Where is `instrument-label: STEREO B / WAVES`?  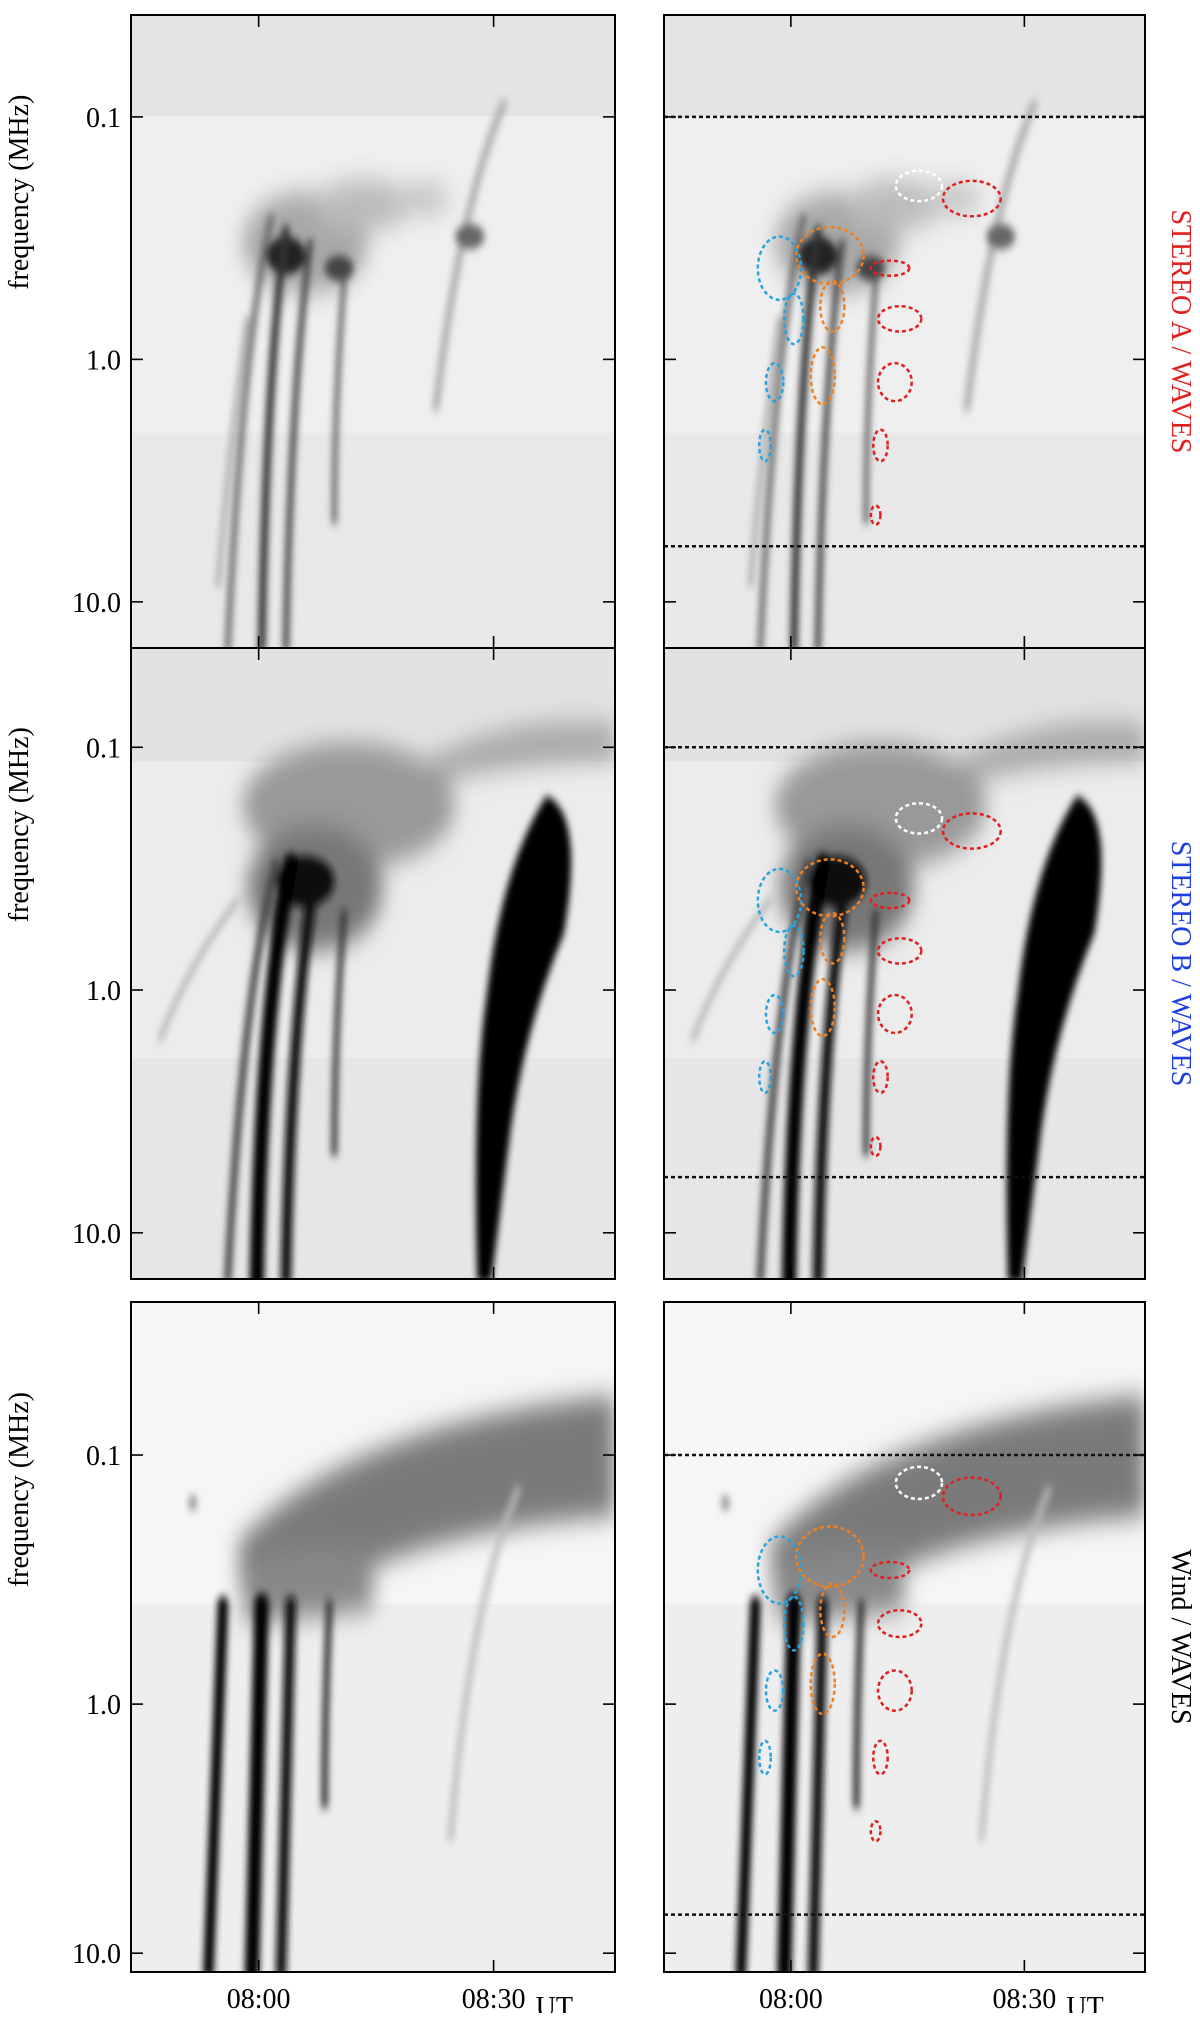 instrument-label: STEREO B / WAVES is located at coordinates (1180, 964).